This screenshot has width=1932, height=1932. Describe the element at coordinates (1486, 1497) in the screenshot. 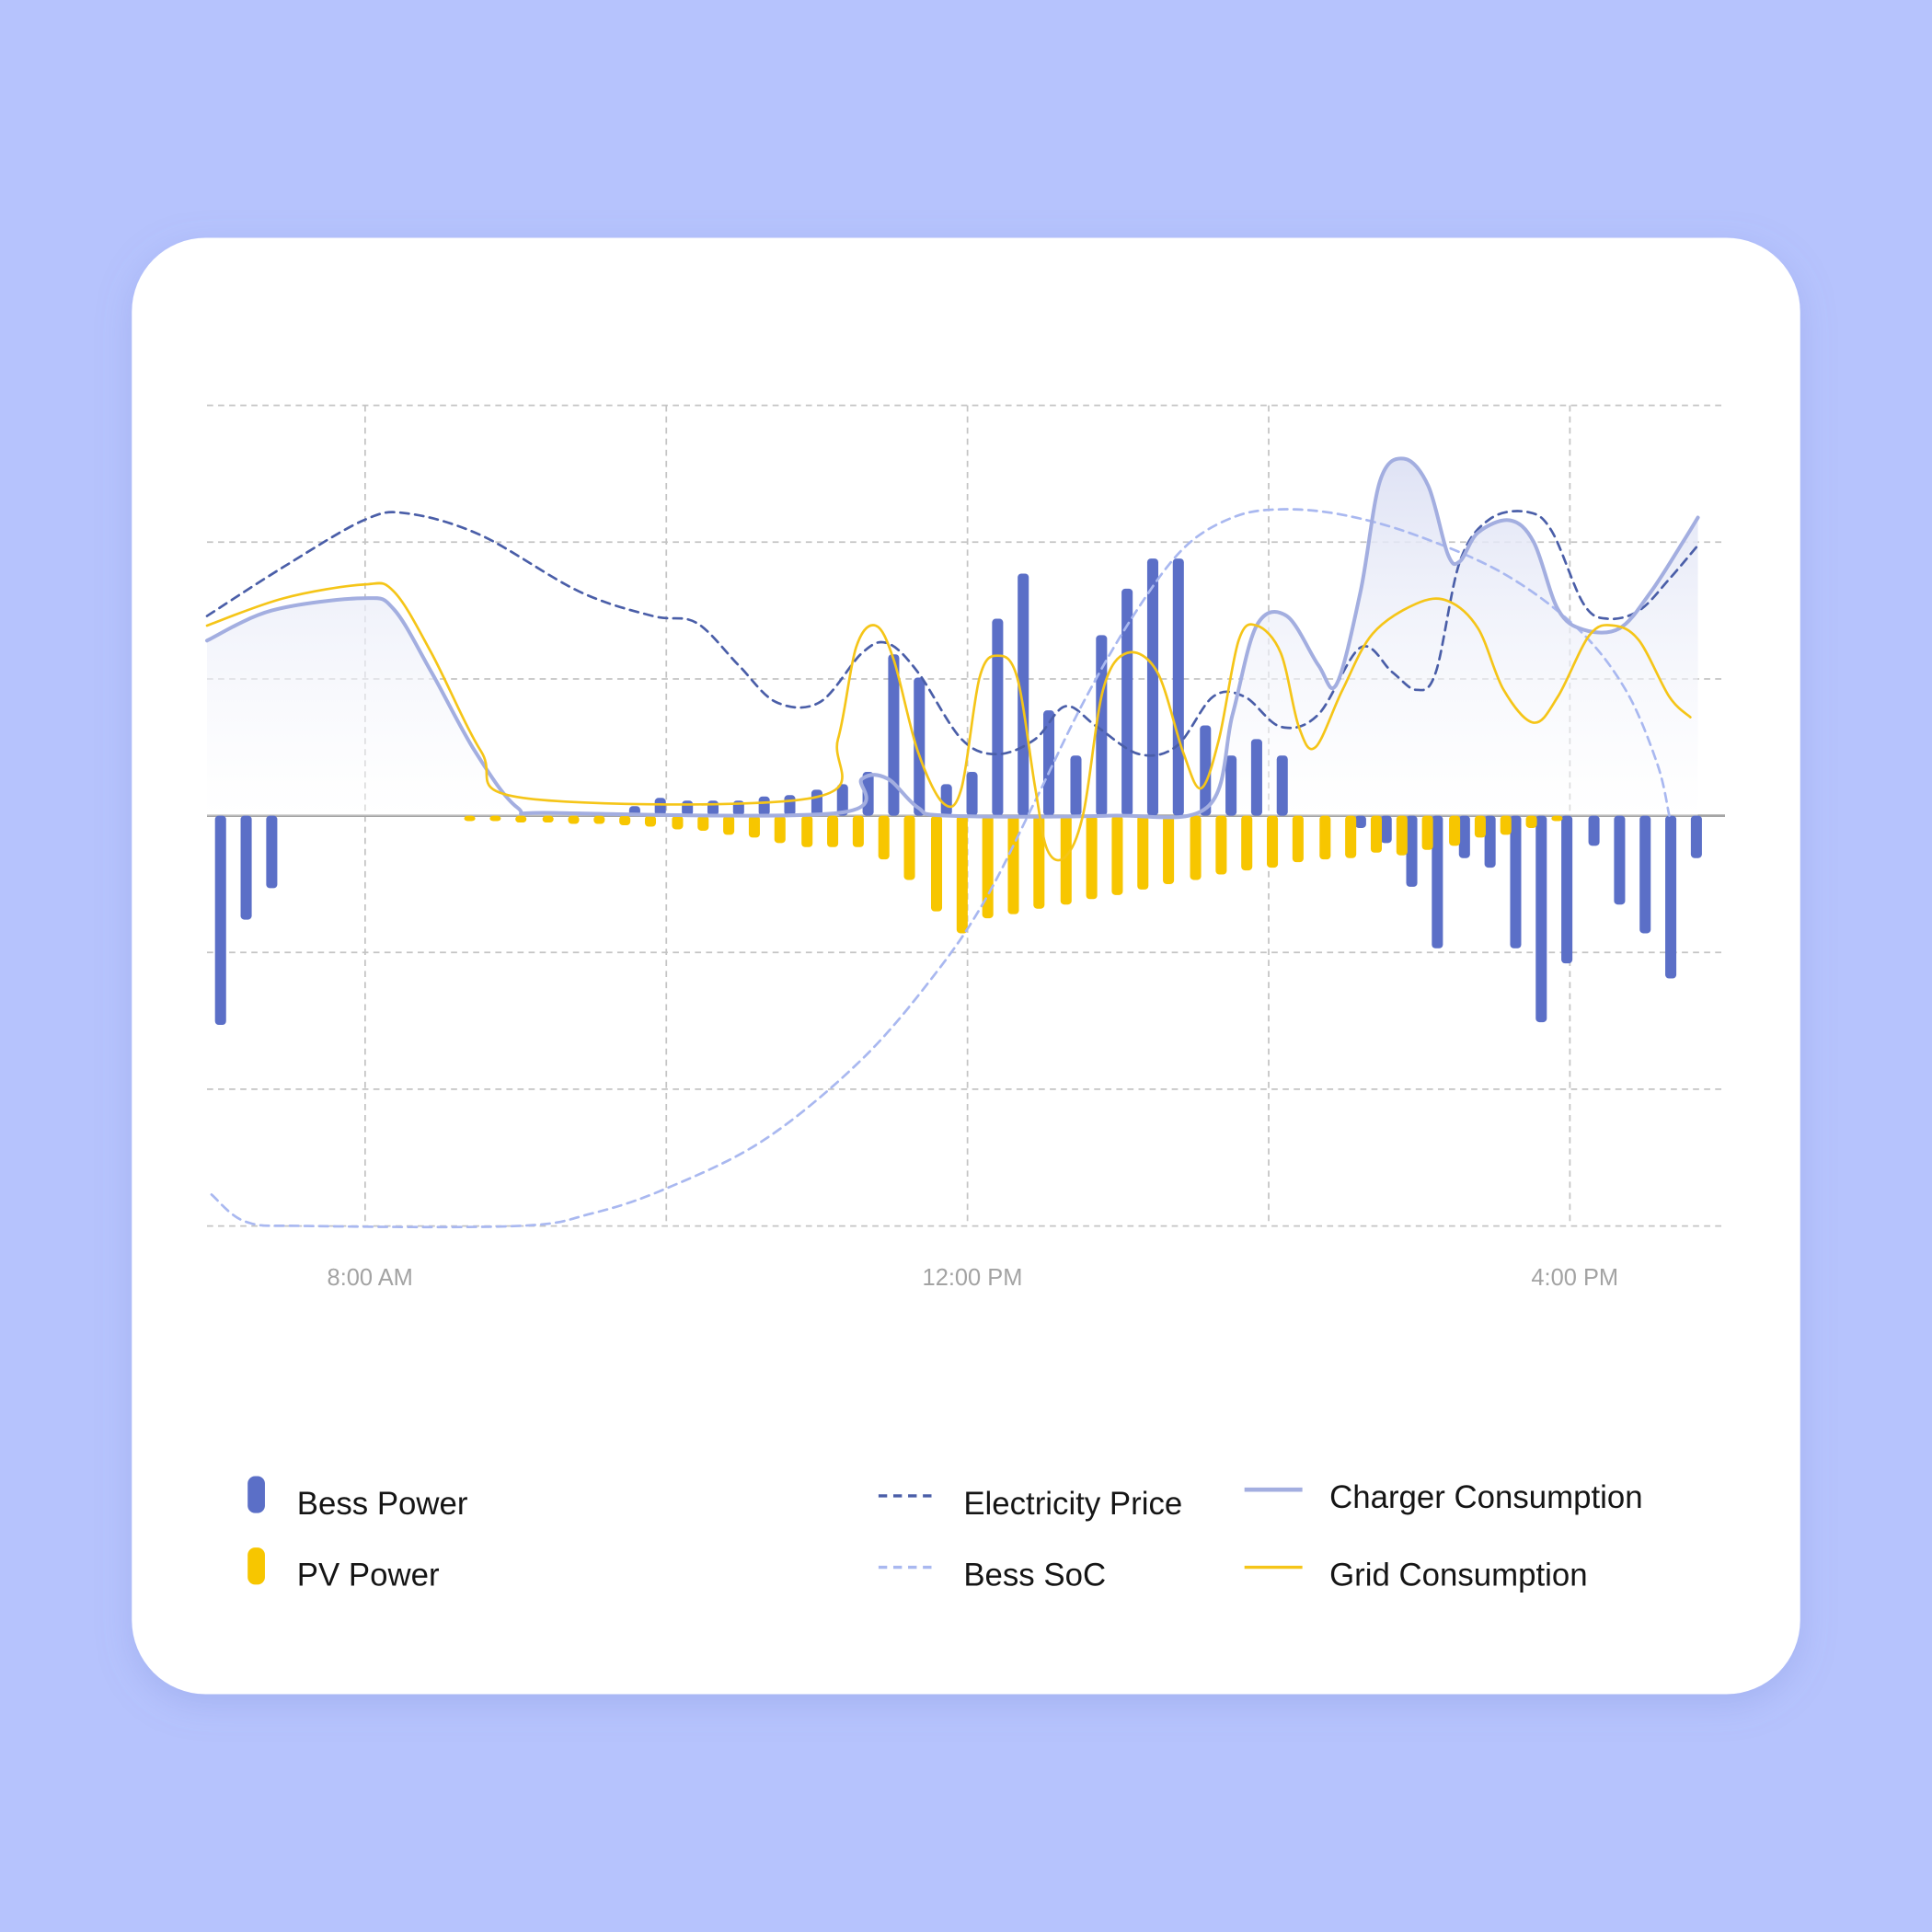

I see `legend-label: Charger Consumption` at that location.